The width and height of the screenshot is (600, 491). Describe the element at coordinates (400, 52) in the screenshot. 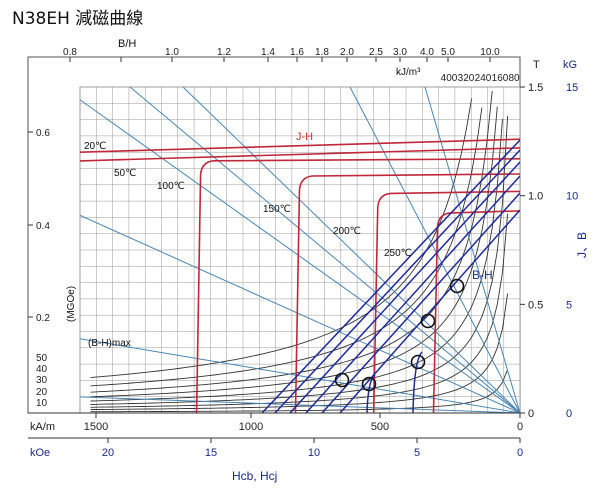

I see `bh-tick-label: 3.0` at that location.